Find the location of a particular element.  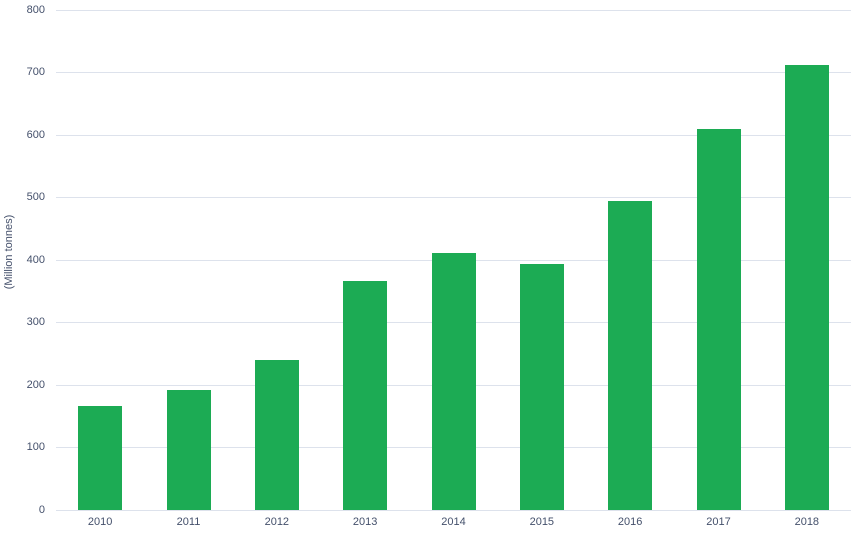

bar-2015 is located at coordinates (541, 386).